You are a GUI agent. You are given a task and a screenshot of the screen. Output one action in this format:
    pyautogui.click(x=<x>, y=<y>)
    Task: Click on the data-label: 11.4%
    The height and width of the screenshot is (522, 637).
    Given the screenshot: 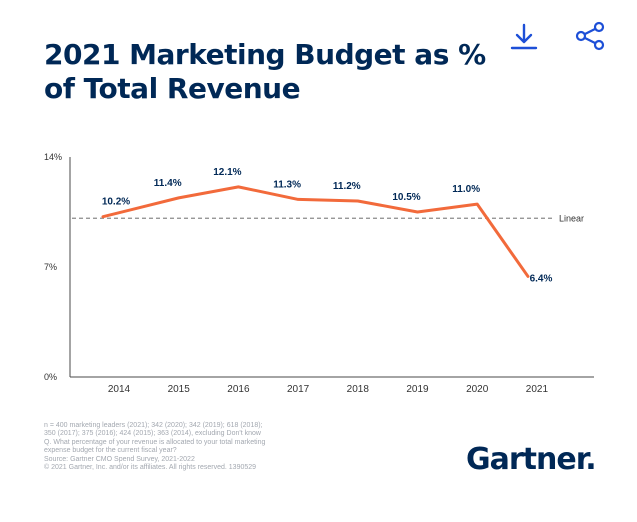 What is the action you would take?
    pyautogui.click(x=168, y=183)
    